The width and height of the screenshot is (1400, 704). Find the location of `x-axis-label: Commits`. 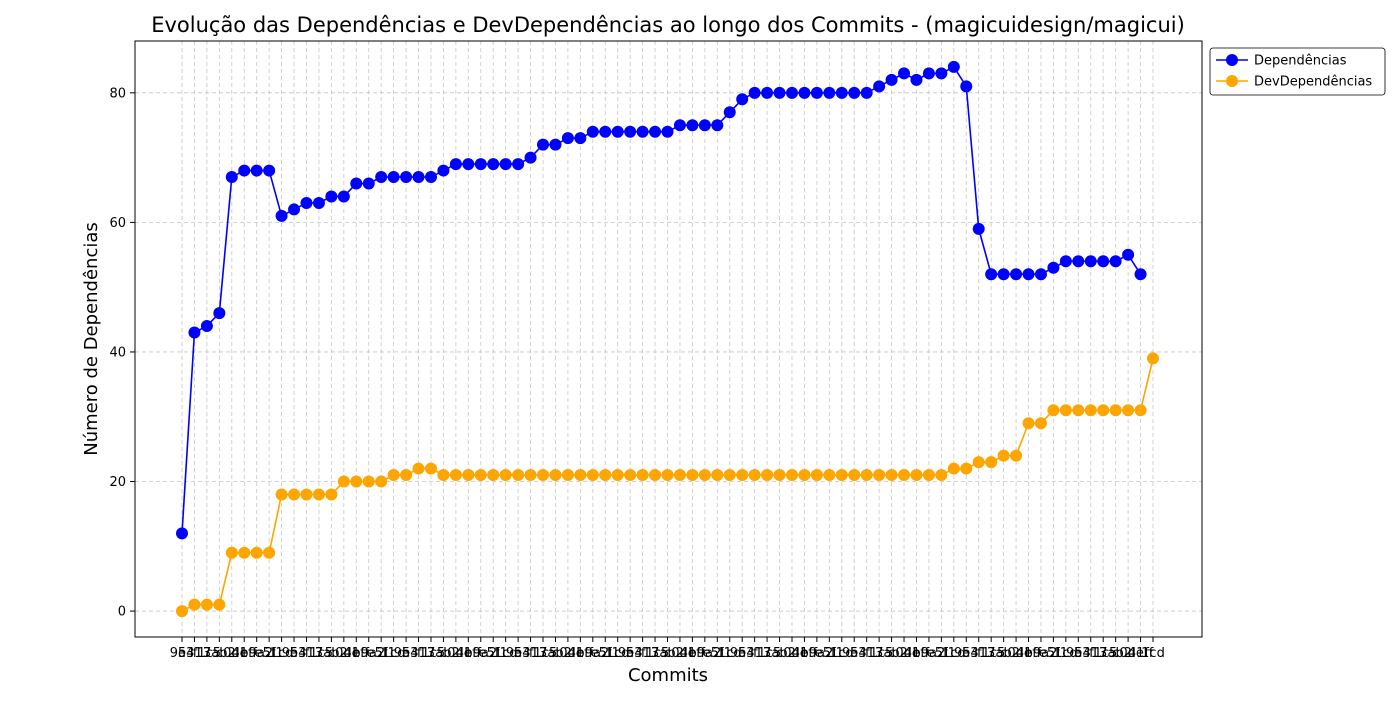

x-axis-label: Commits is located at coordinates (668, 675).